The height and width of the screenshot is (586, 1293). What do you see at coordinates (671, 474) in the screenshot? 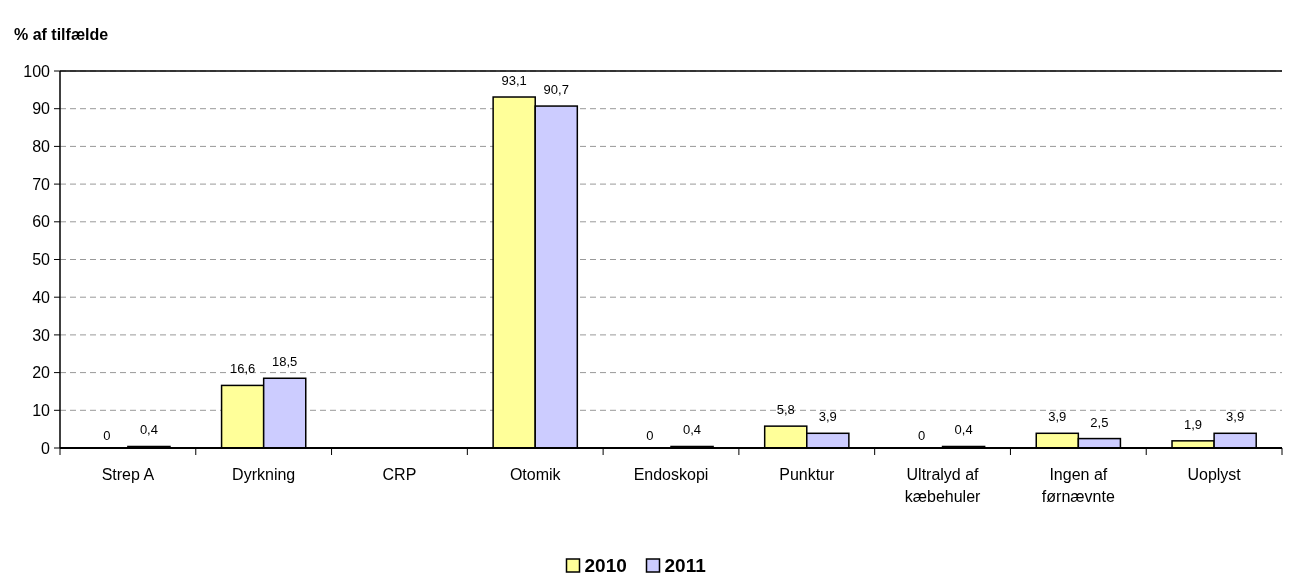
I see `x-tick-label: Endoskopi` at bounding box center [671, 474].